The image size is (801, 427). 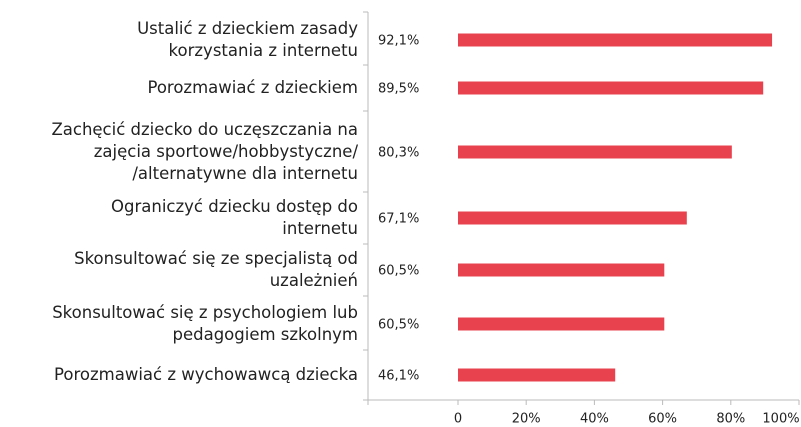 I want to click on value-label: 46,1%, so click(x=398, y=376).